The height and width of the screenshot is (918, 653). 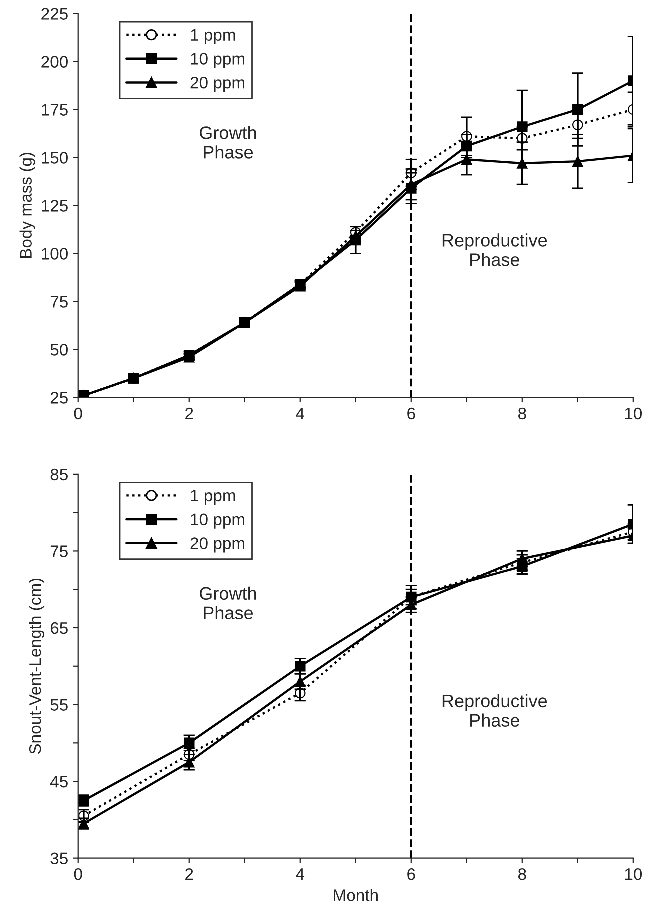 What do you see at coordinates (28, 205) in the screenshot?
I see `y-axis-title: Body mass (g)` at bounding box center [28, 205].